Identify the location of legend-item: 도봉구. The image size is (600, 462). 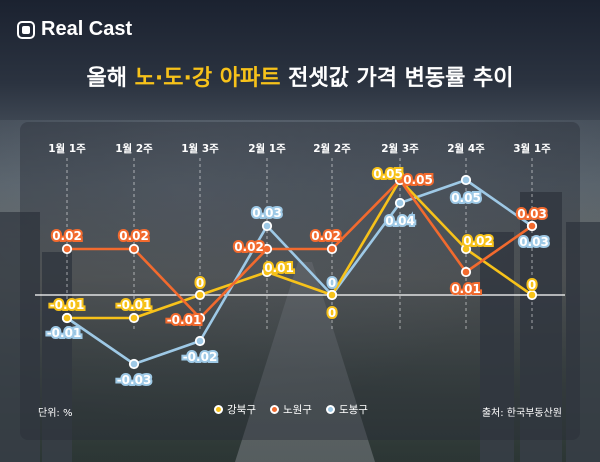
(346, 409).